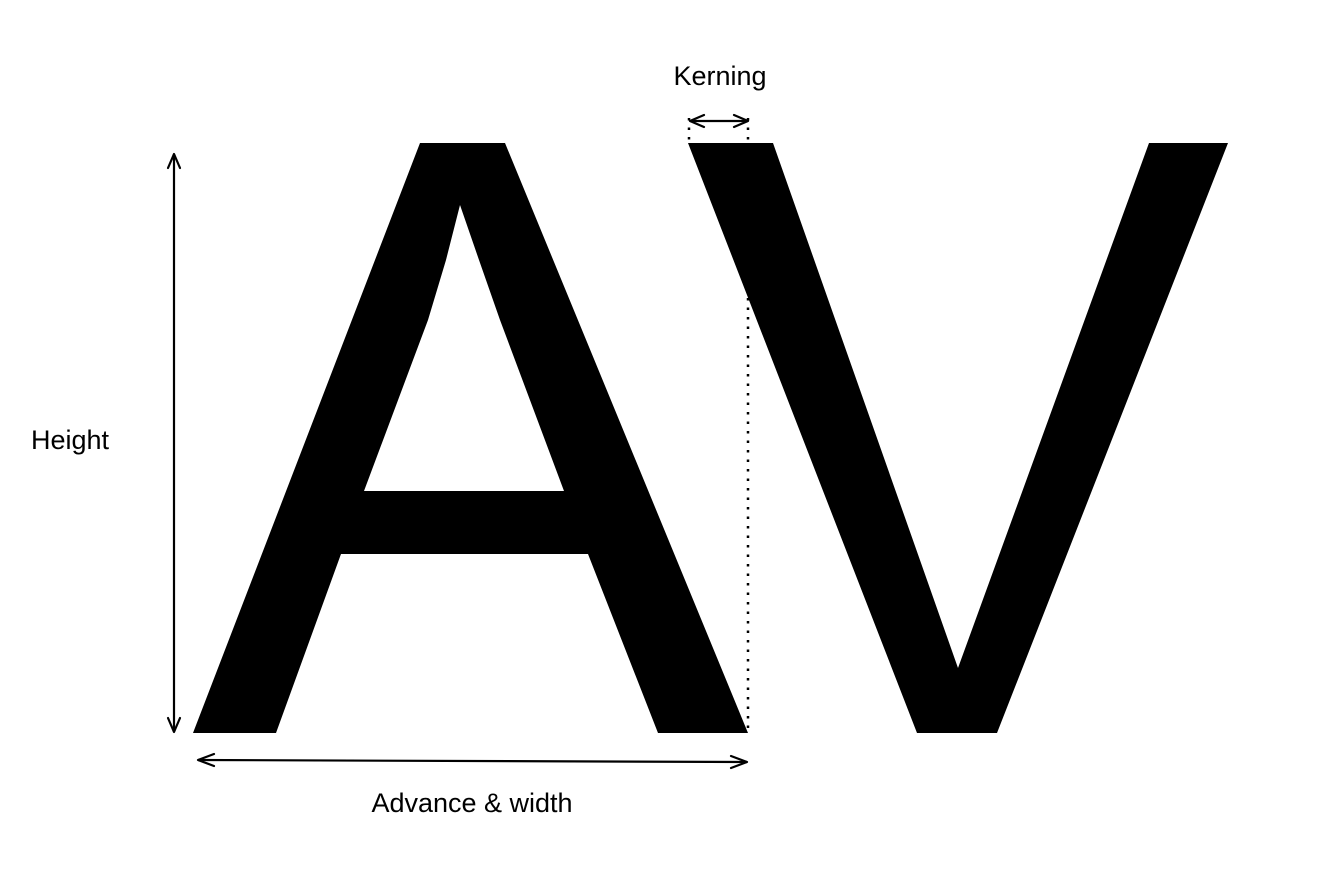 The height and width of the screenshot is (879, 1330). I want to click on advance-width-arrow, so click(472, 761).